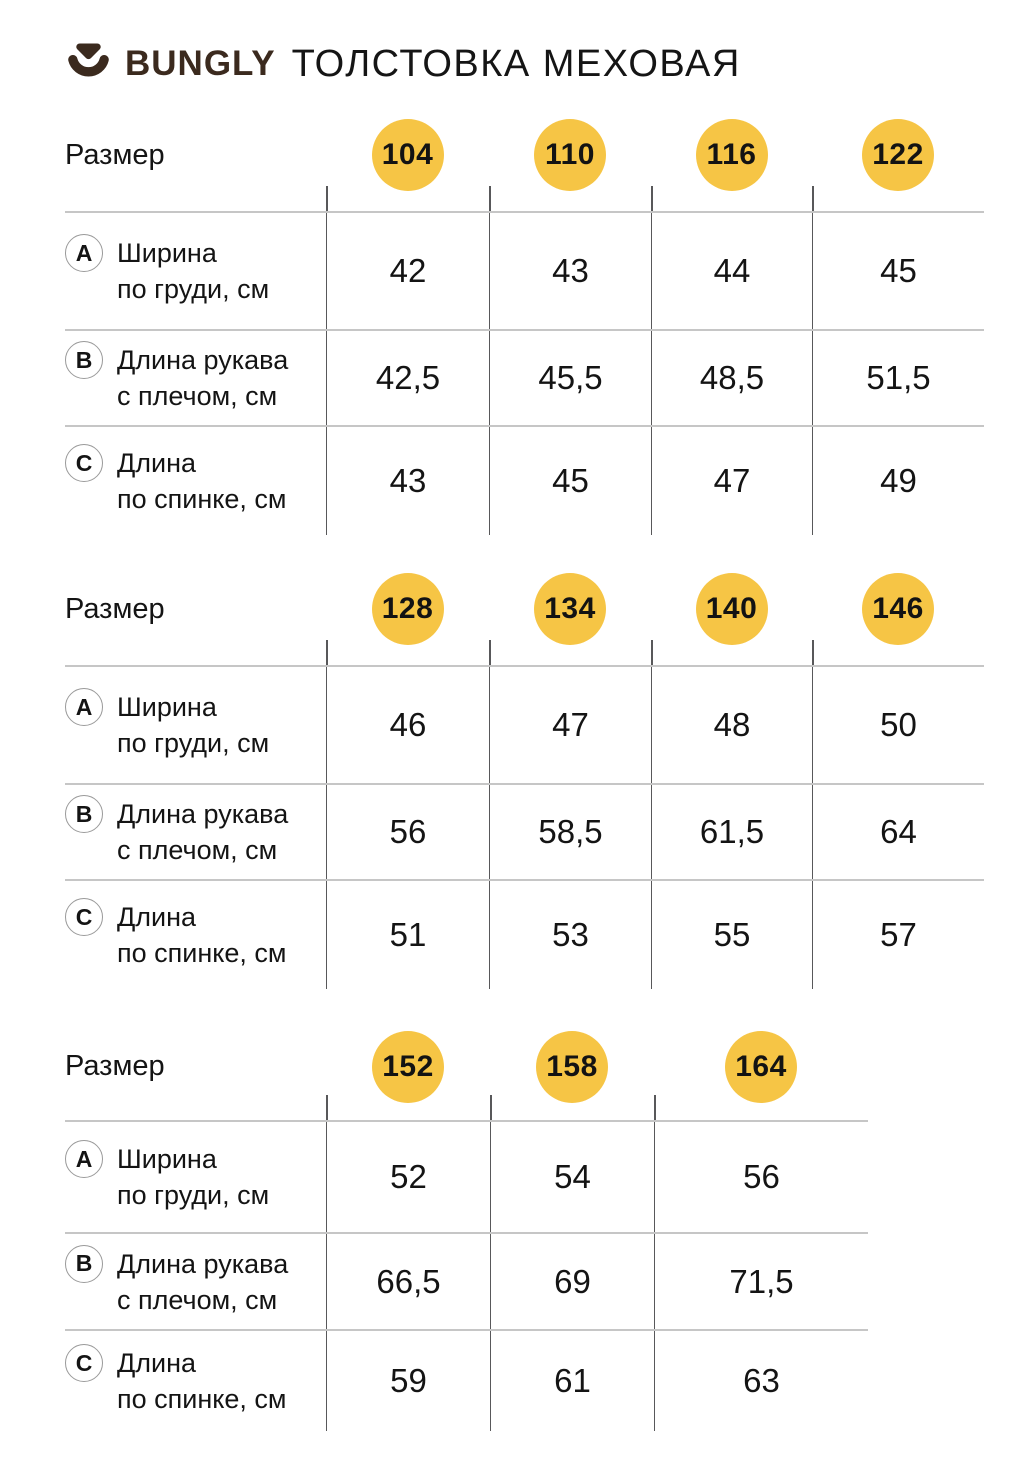 The height and width of the screenshot is (1479, 1024). What do you see at coordinates (408, 1177) in the screenshot?
I see `table-cell: 52` at bounding box center [408, 1177].